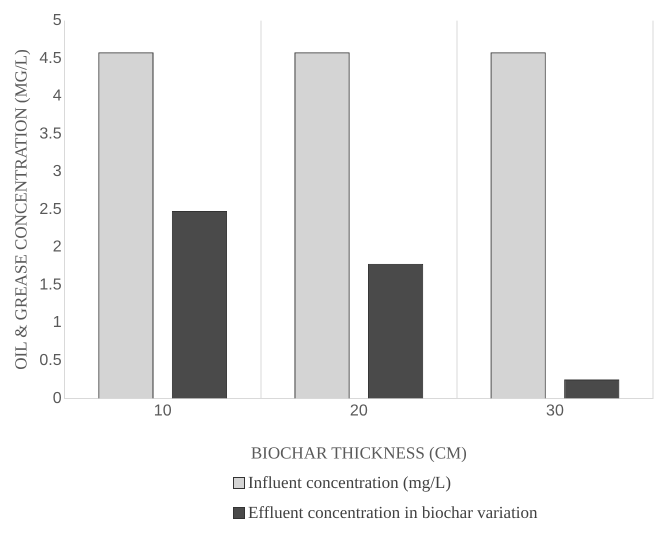  What do you see at coordinates (57, 323) in the screenshot?
I see `y-tick-label: 1` at bounding box center [57, 323].